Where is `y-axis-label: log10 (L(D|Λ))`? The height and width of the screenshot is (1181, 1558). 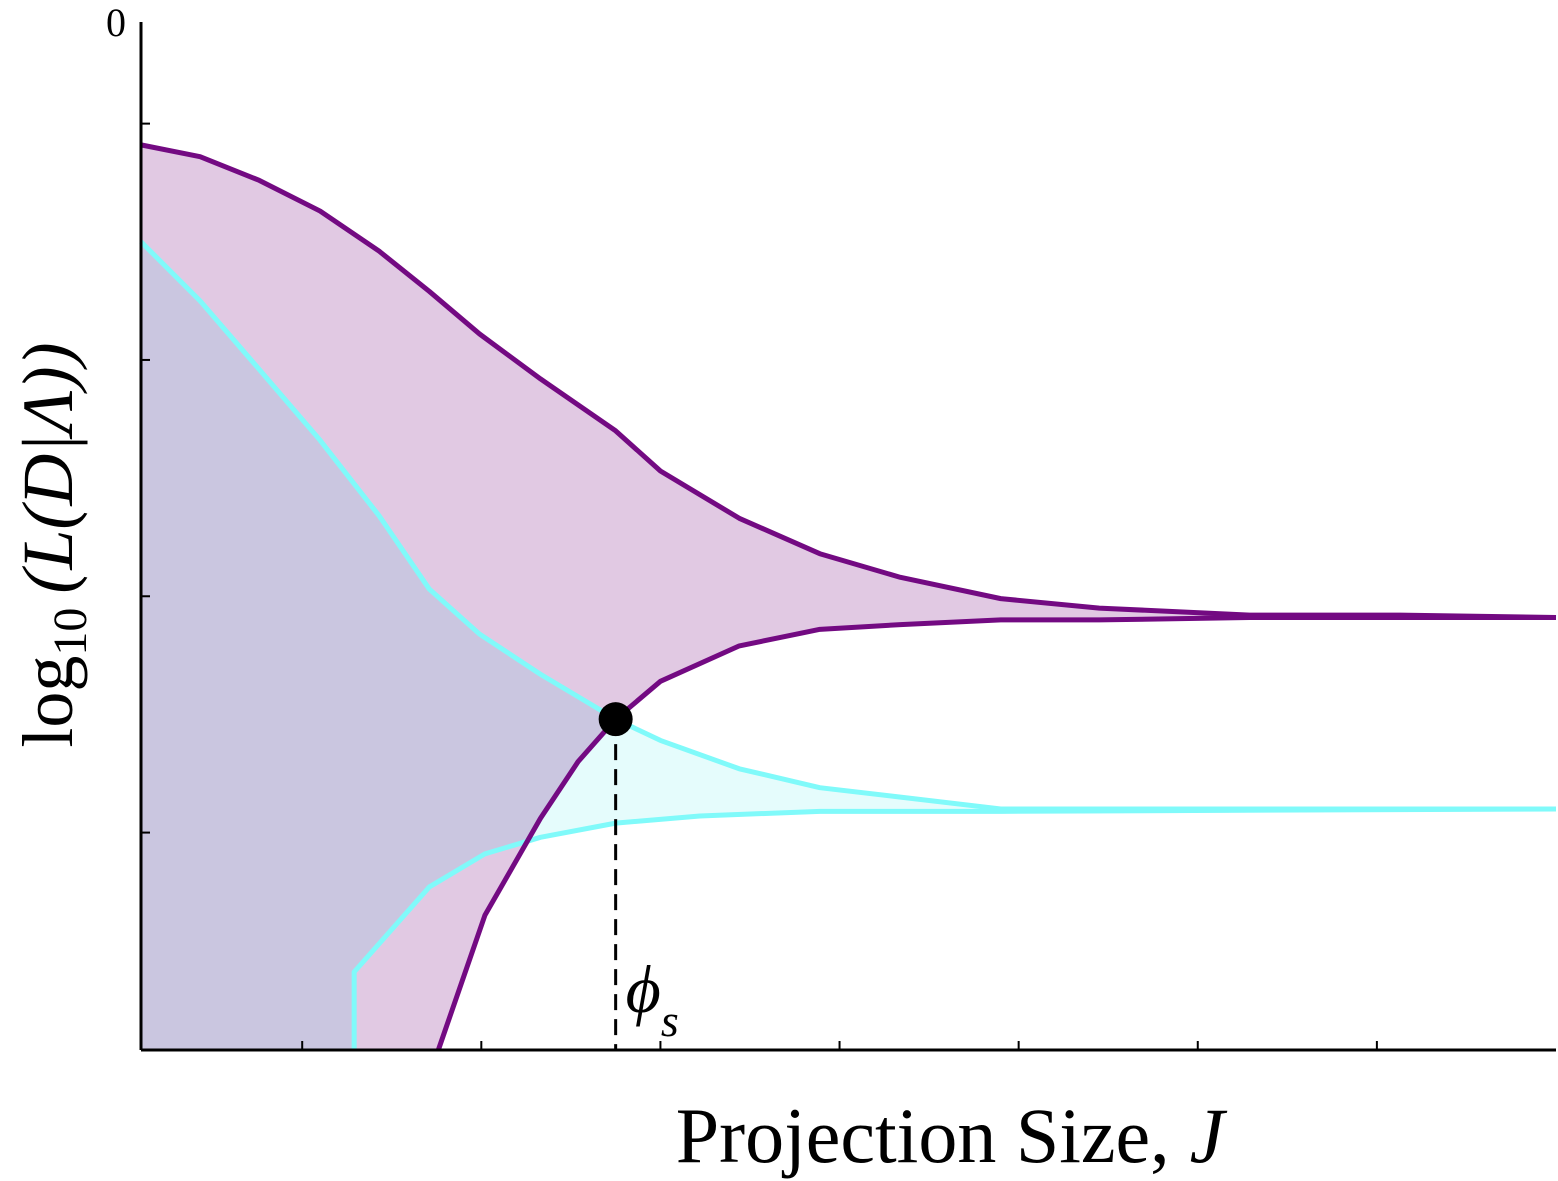
y-axis-label: log10 (L(D|Λ)) is located at coordinates (52, 544).